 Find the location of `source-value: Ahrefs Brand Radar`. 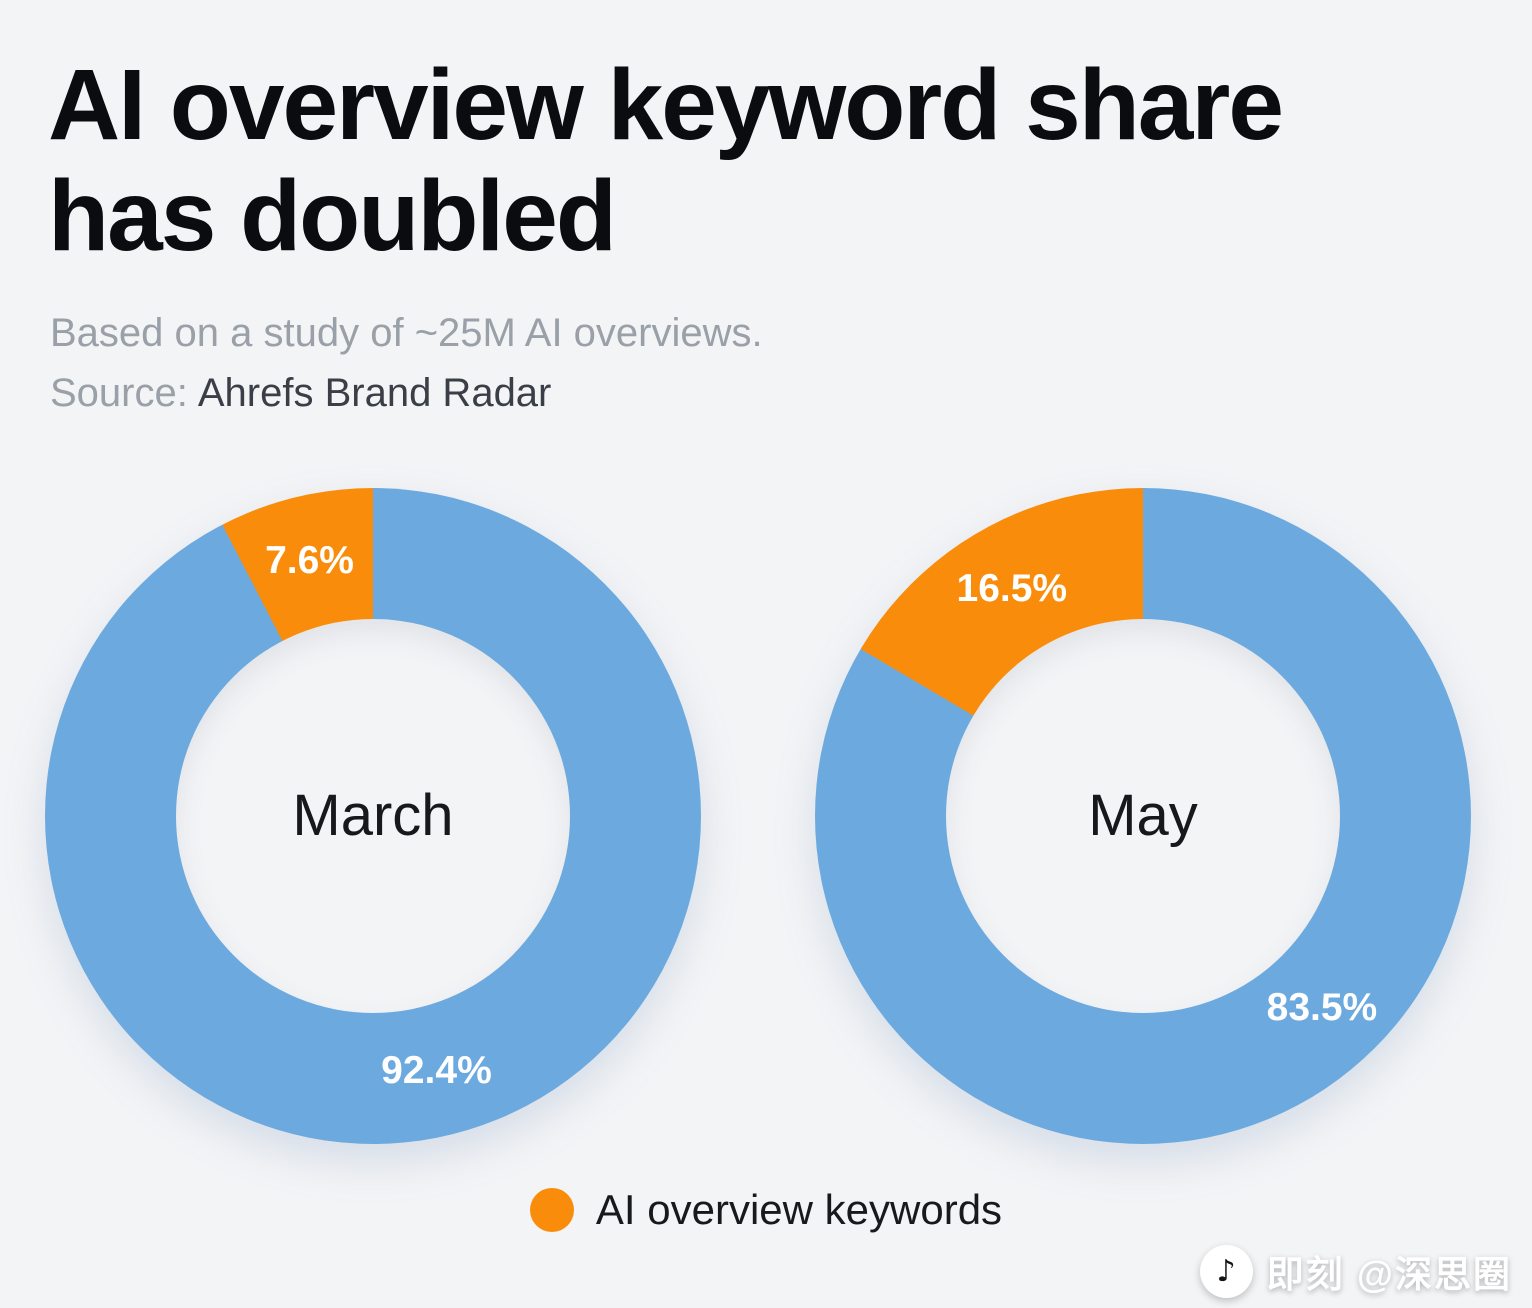

source-value: Ahrefs Brand Radar is located at coordinates (374, 393).